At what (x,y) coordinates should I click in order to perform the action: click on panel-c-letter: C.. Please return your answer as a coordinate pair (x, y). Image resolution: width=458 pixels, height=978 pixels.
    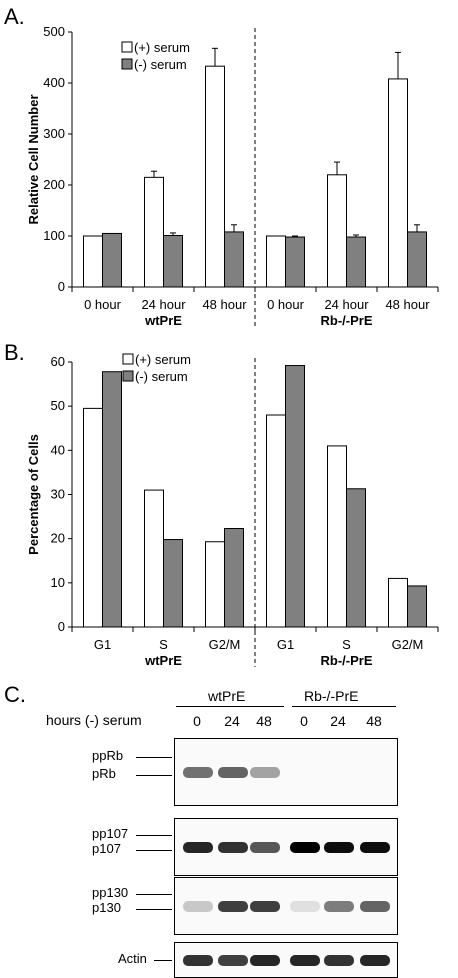
    Looking at the image, I should click on (15, 694).